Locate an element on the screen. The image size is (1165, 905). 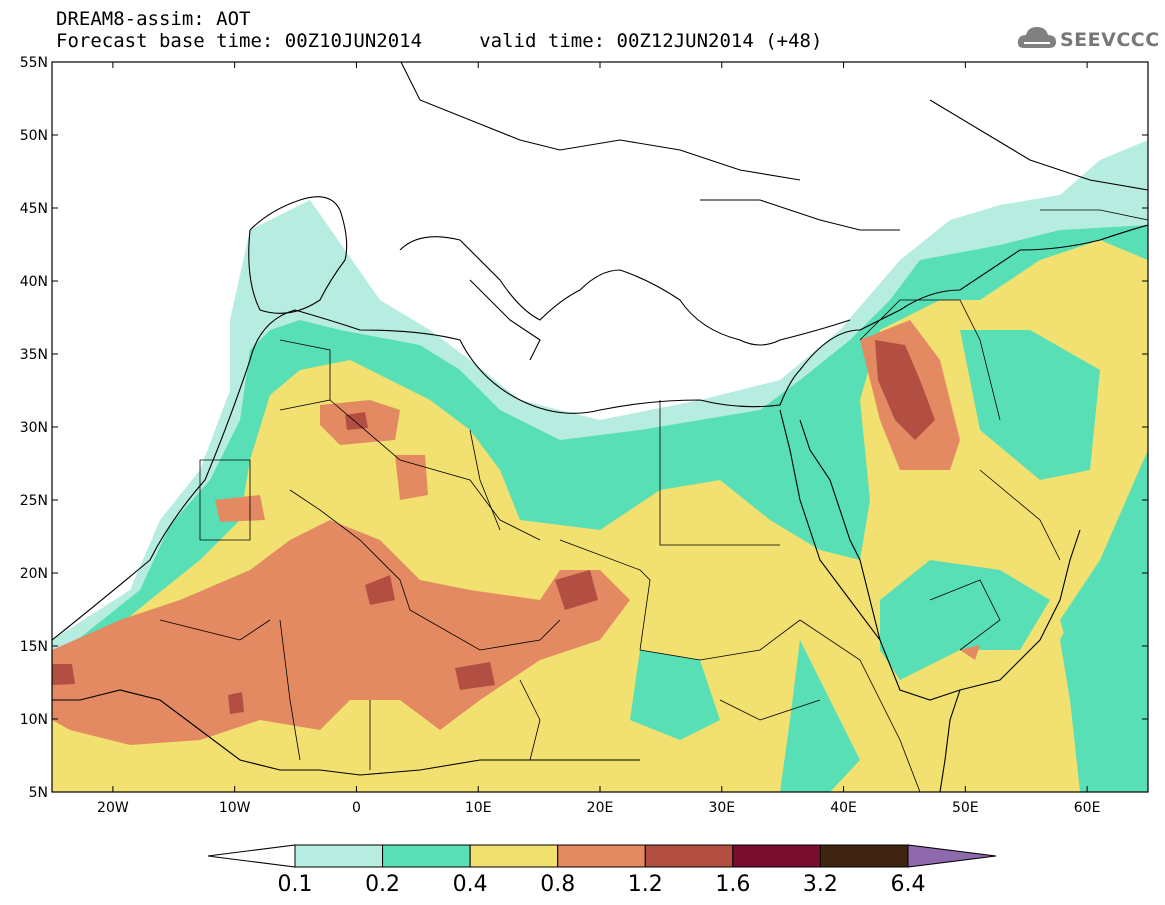
colorbar-label: 0.4 is located at coordinates (470, 884).